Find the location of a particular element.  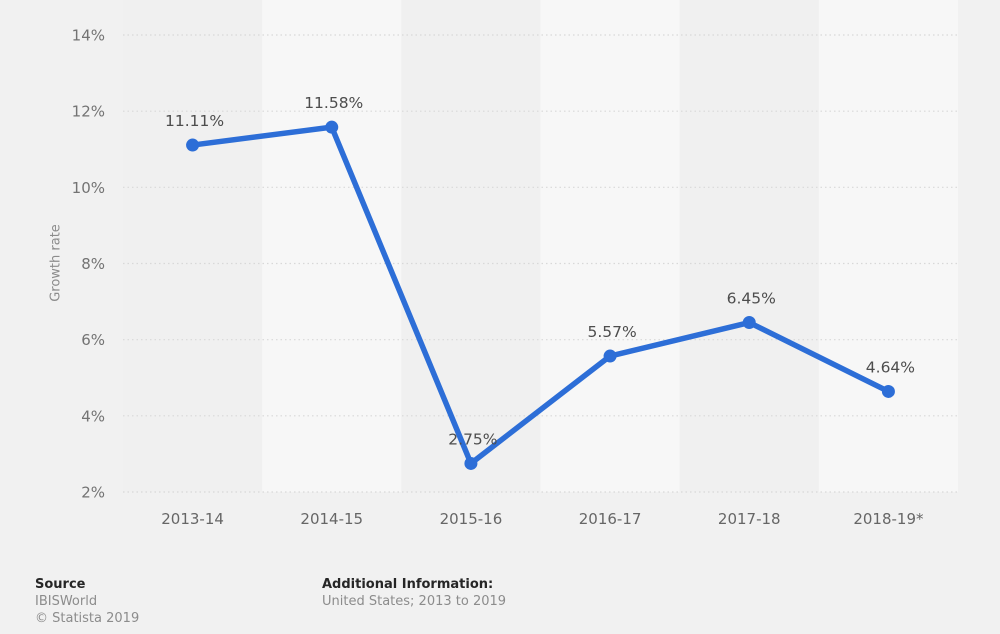

additional-info-text: United States; 2013 to 2019 is located at coordinates (414, 601).